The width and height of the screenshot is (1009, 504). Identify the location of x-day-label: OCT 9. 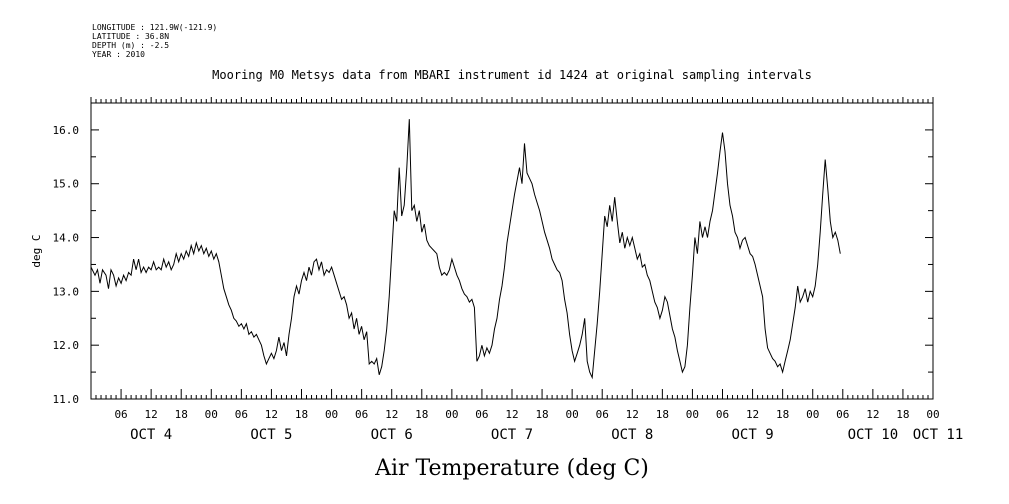
(752, 435).